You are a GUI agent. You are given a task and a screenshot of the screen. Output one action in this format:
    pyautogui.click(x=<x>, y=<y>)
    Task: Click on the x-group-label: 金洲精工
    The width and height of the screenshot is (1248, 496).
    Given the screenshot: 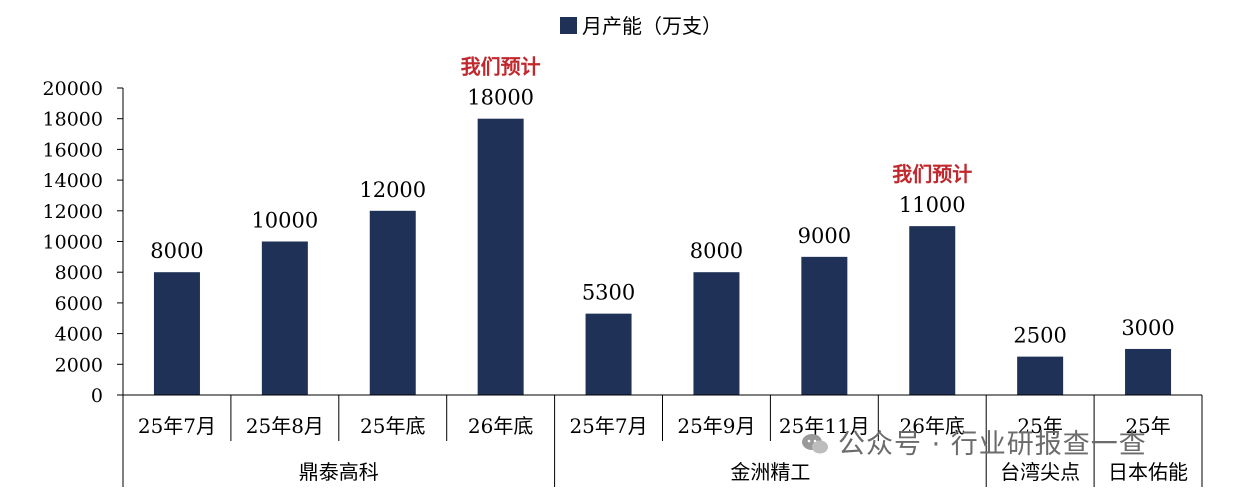 What is the action you would take?
    pyautogui.click(x=770, y=472)
    